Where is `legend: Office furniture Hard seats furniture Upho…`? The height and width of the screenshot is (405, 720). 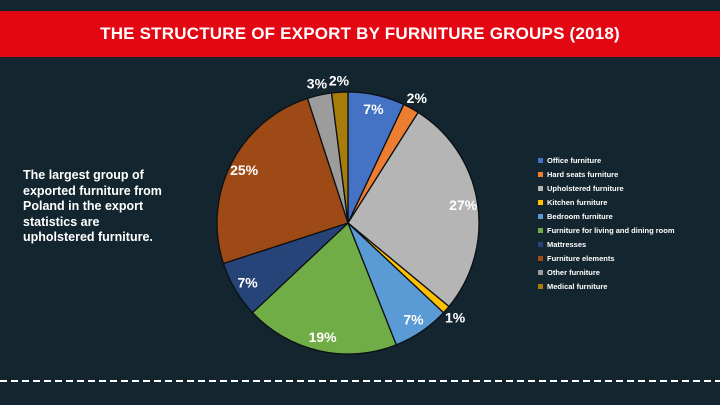 legend: Office furniture Hard seats furniture Upho… is located at coordinates (606, 223).